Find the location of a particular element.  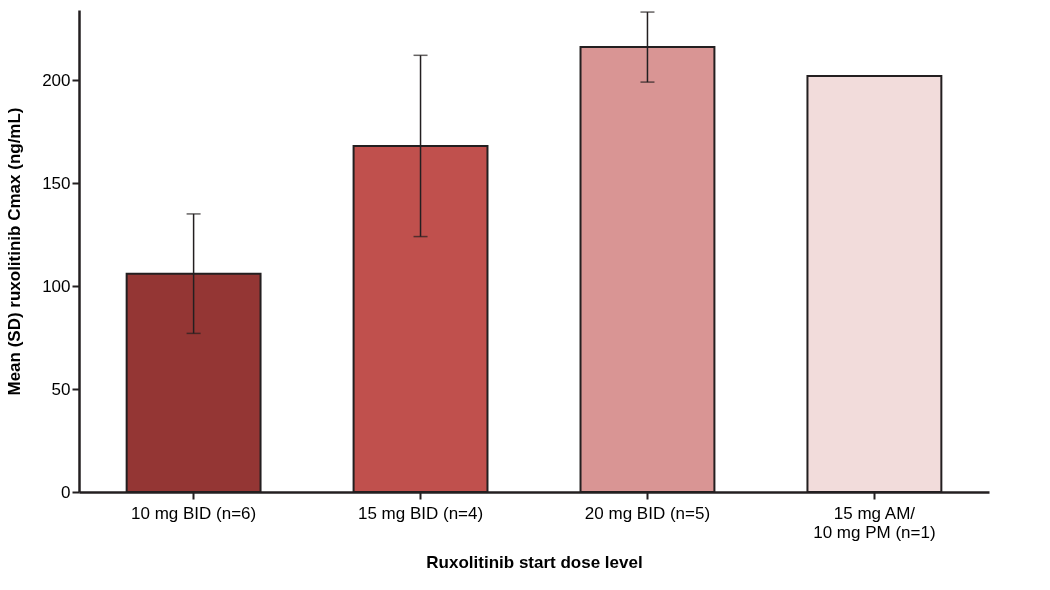

x-tick-label: 15 mg AM/ 10 mg PM (n=1) is located at coordinates (874, 522).